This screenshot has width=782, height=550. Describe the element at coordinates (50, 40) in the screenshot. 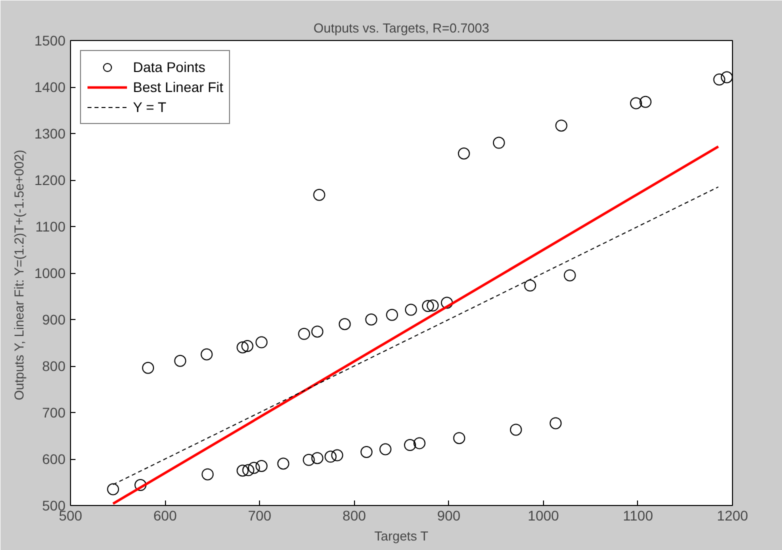

I see `y-tick-label: 1500` at that location.